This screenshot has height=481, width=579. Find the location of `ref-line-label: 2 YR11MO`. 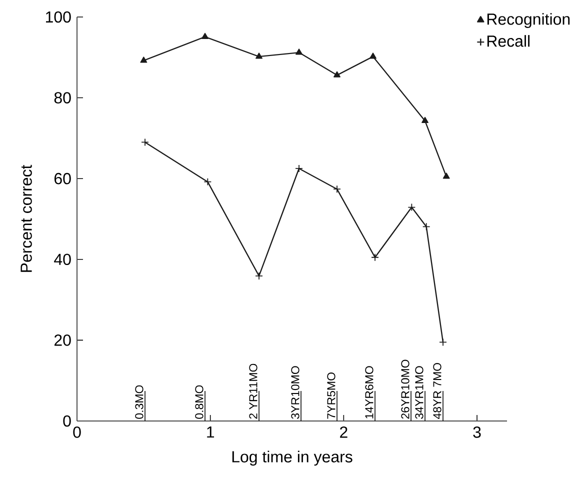

ref-line-label: 2 YR11MO is located at coordinates (253, 391).